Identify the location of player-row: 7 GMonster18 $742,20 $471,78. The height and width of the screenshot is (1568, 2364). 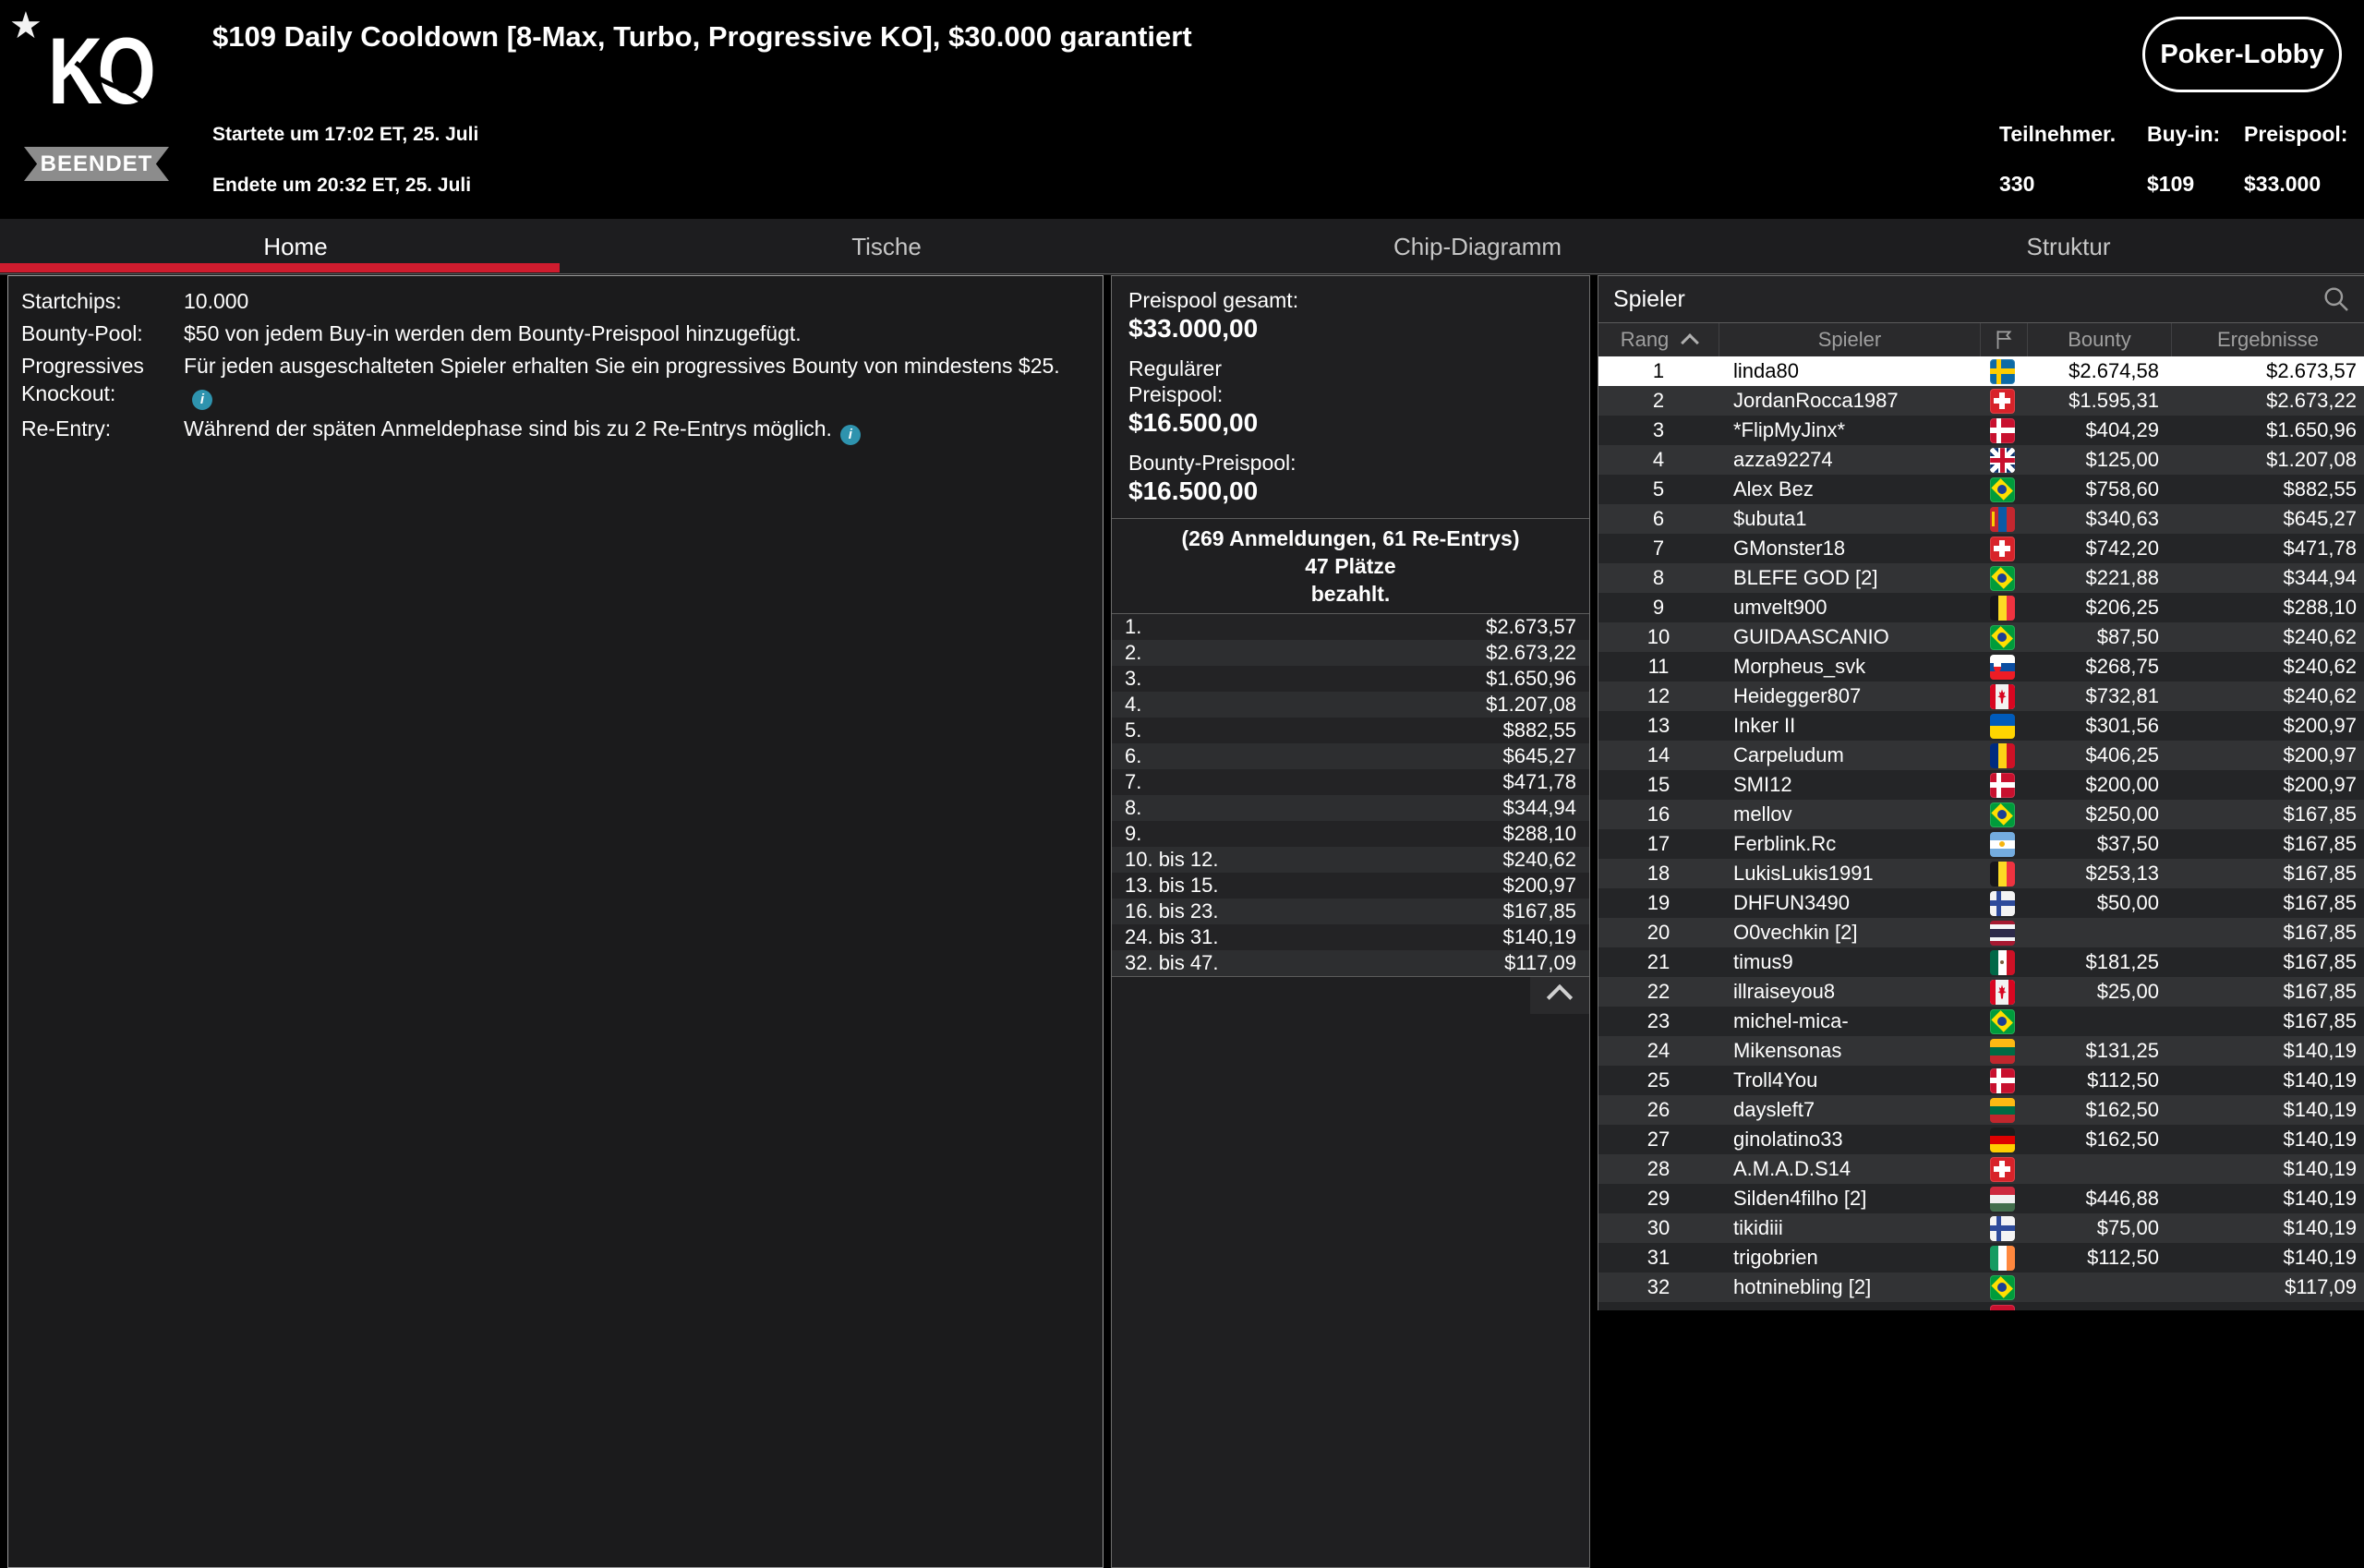
(1981, 548).